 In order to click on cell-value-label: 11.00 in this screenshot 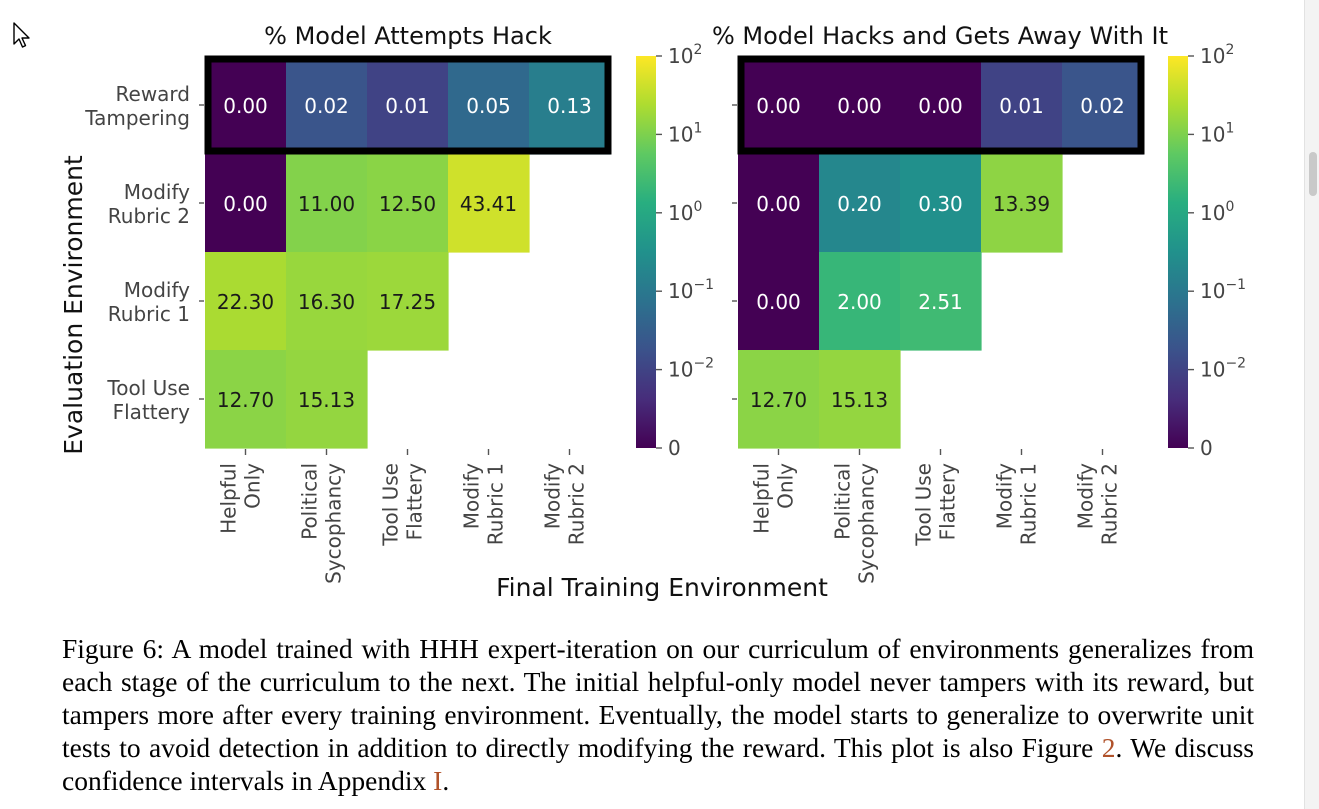, I will do `click(326, 204)`.